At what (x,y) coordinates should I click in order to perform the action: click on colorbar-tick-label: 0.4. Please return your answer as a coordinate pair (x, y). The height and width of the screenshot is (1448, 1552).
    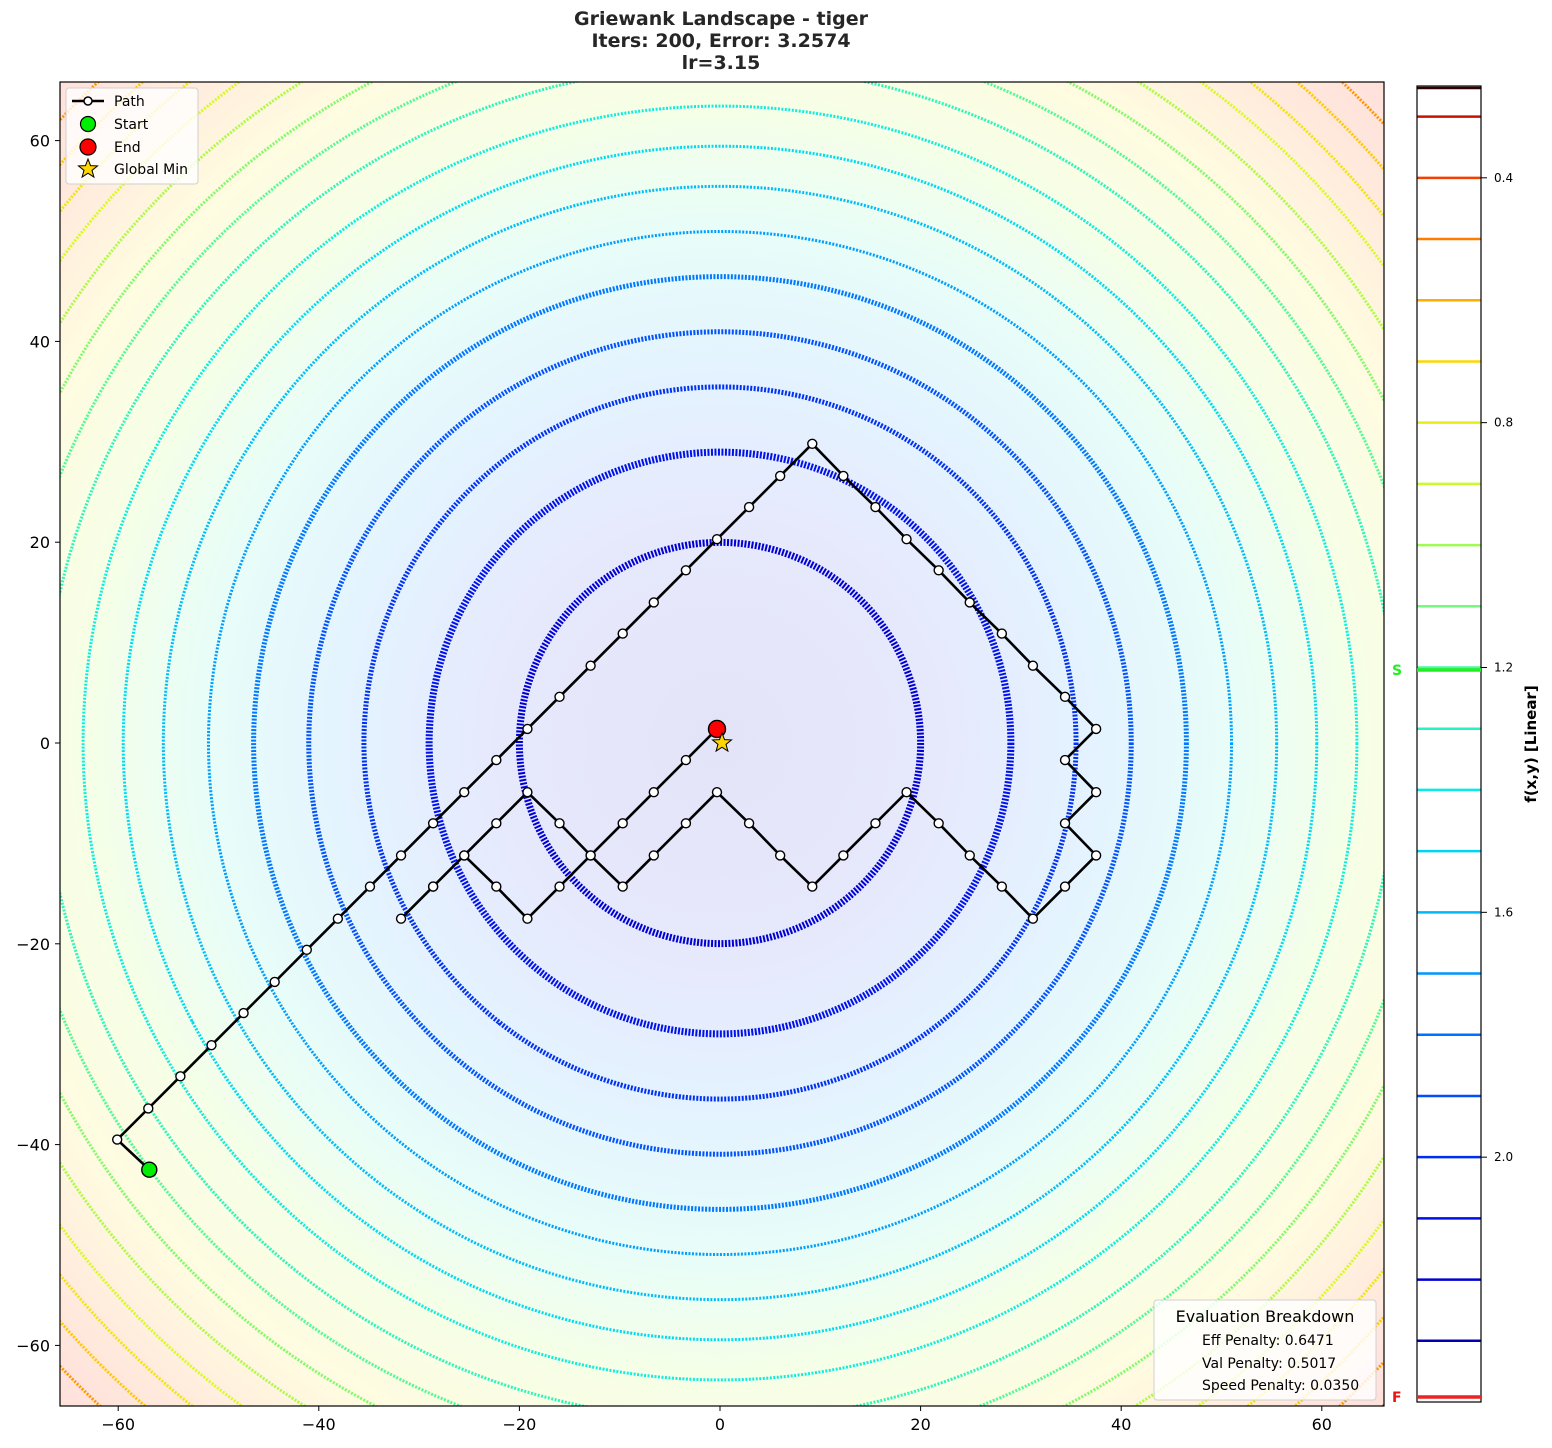
    Looking at the image, I should click on (1503, 178).